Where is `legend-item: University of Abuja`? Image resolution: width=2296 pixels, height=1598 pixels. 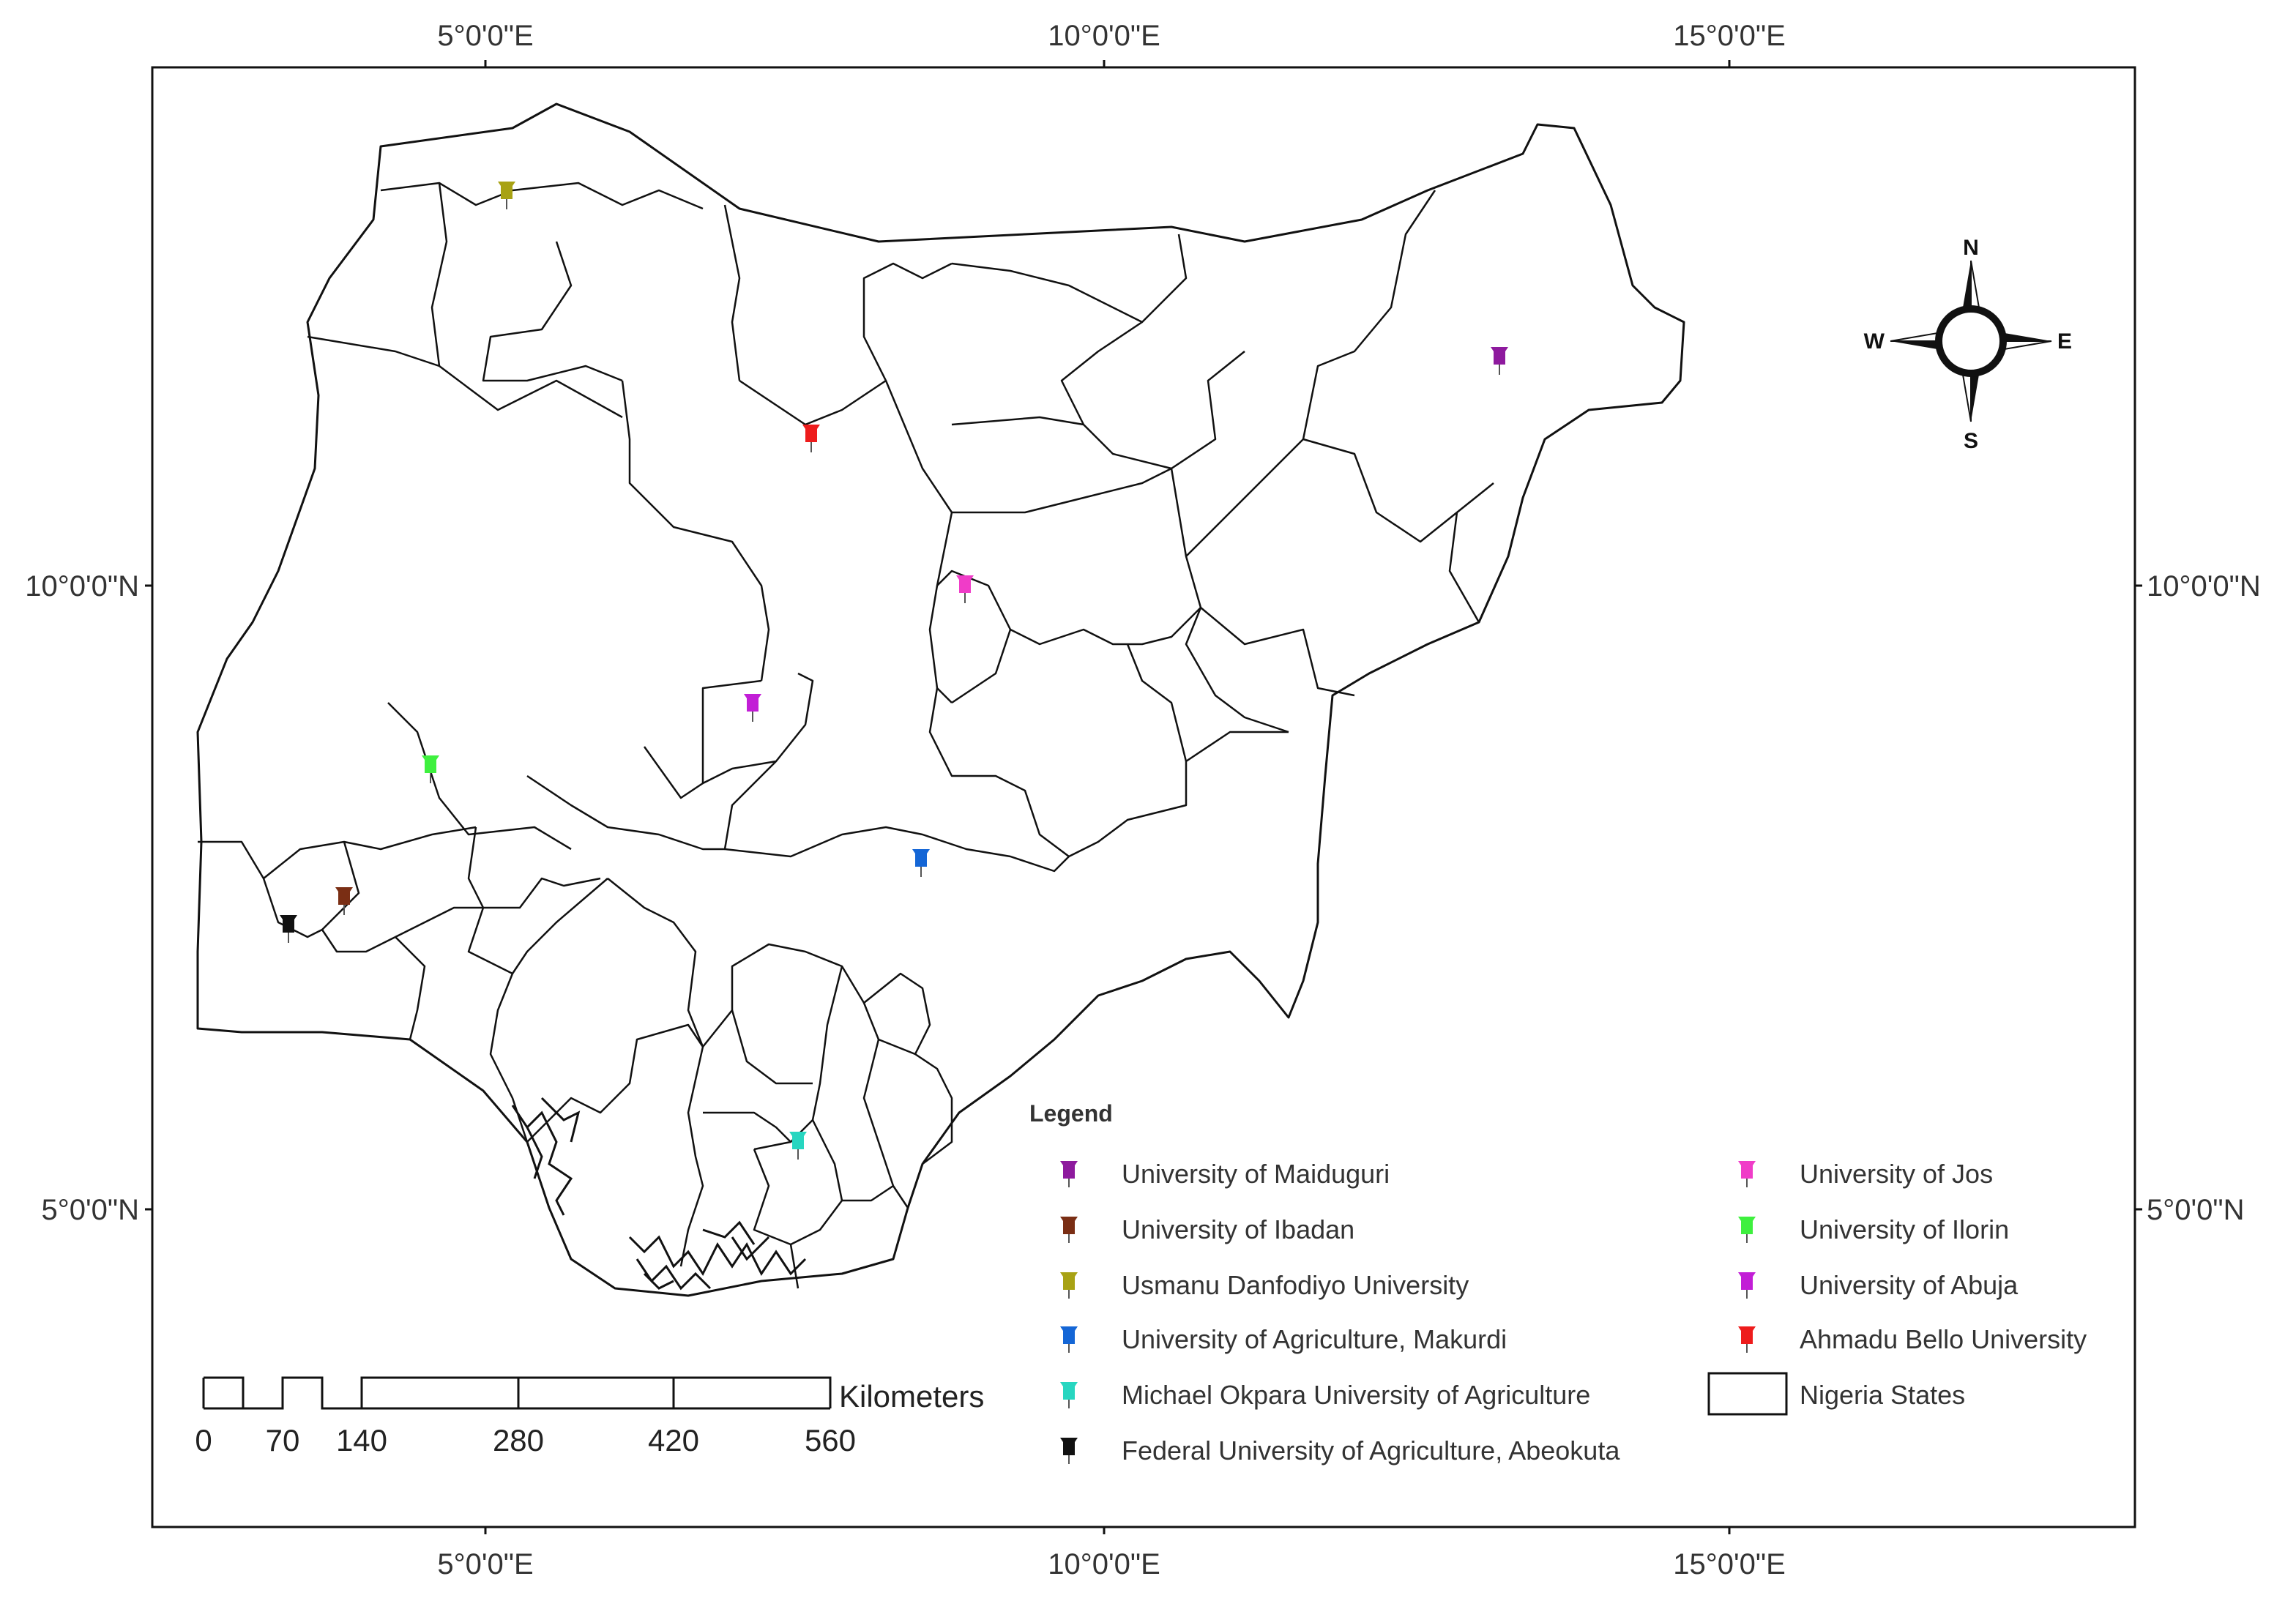 legend-item: University of Abuja is located at coordinates (1878, 1285).